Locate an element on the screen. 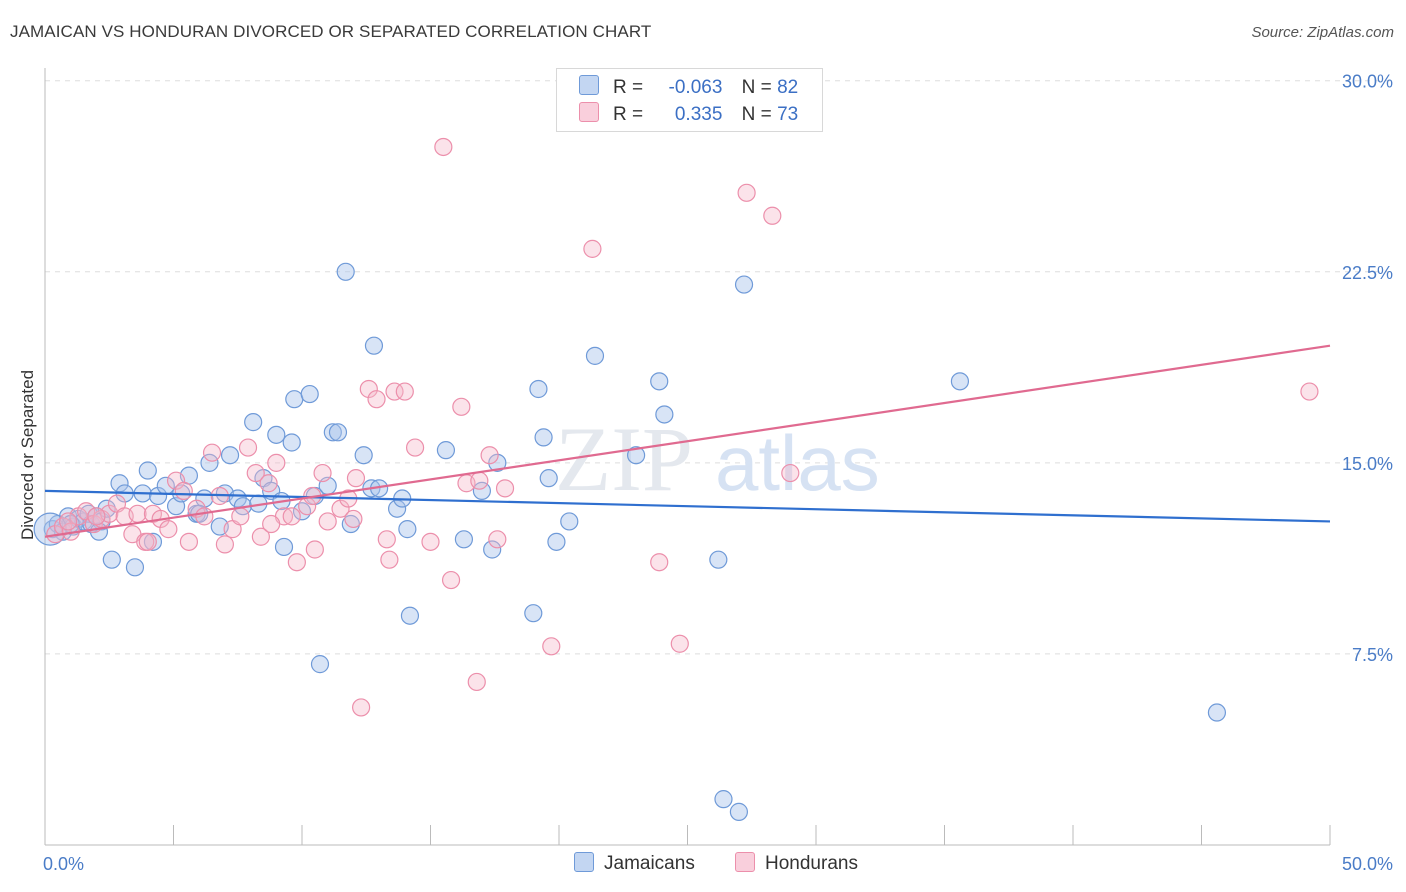  watermark-zip: ZIP is located at coordinates (624, 459).